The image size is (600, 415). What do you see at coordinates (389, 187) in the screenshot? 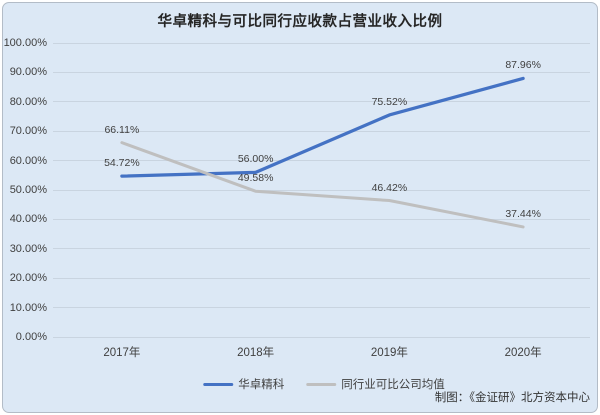
I see `data-point-label: 46.42%` at bounding box center [389, 187].